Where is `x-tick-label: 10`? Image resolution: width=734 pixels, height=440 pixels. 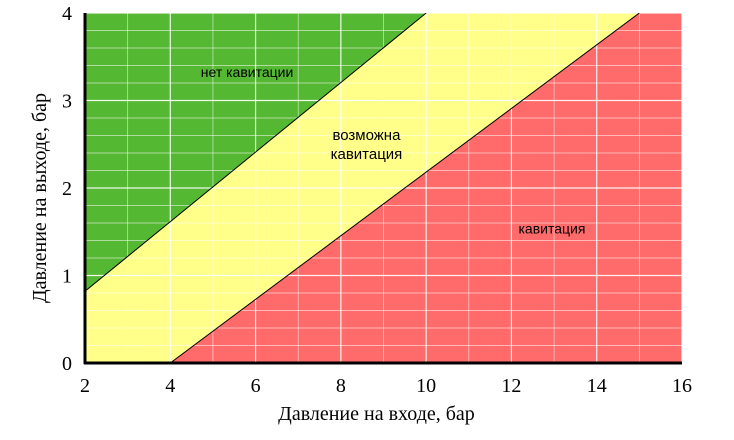
x-tick-label: 10 is located at coordinates (426, 386).